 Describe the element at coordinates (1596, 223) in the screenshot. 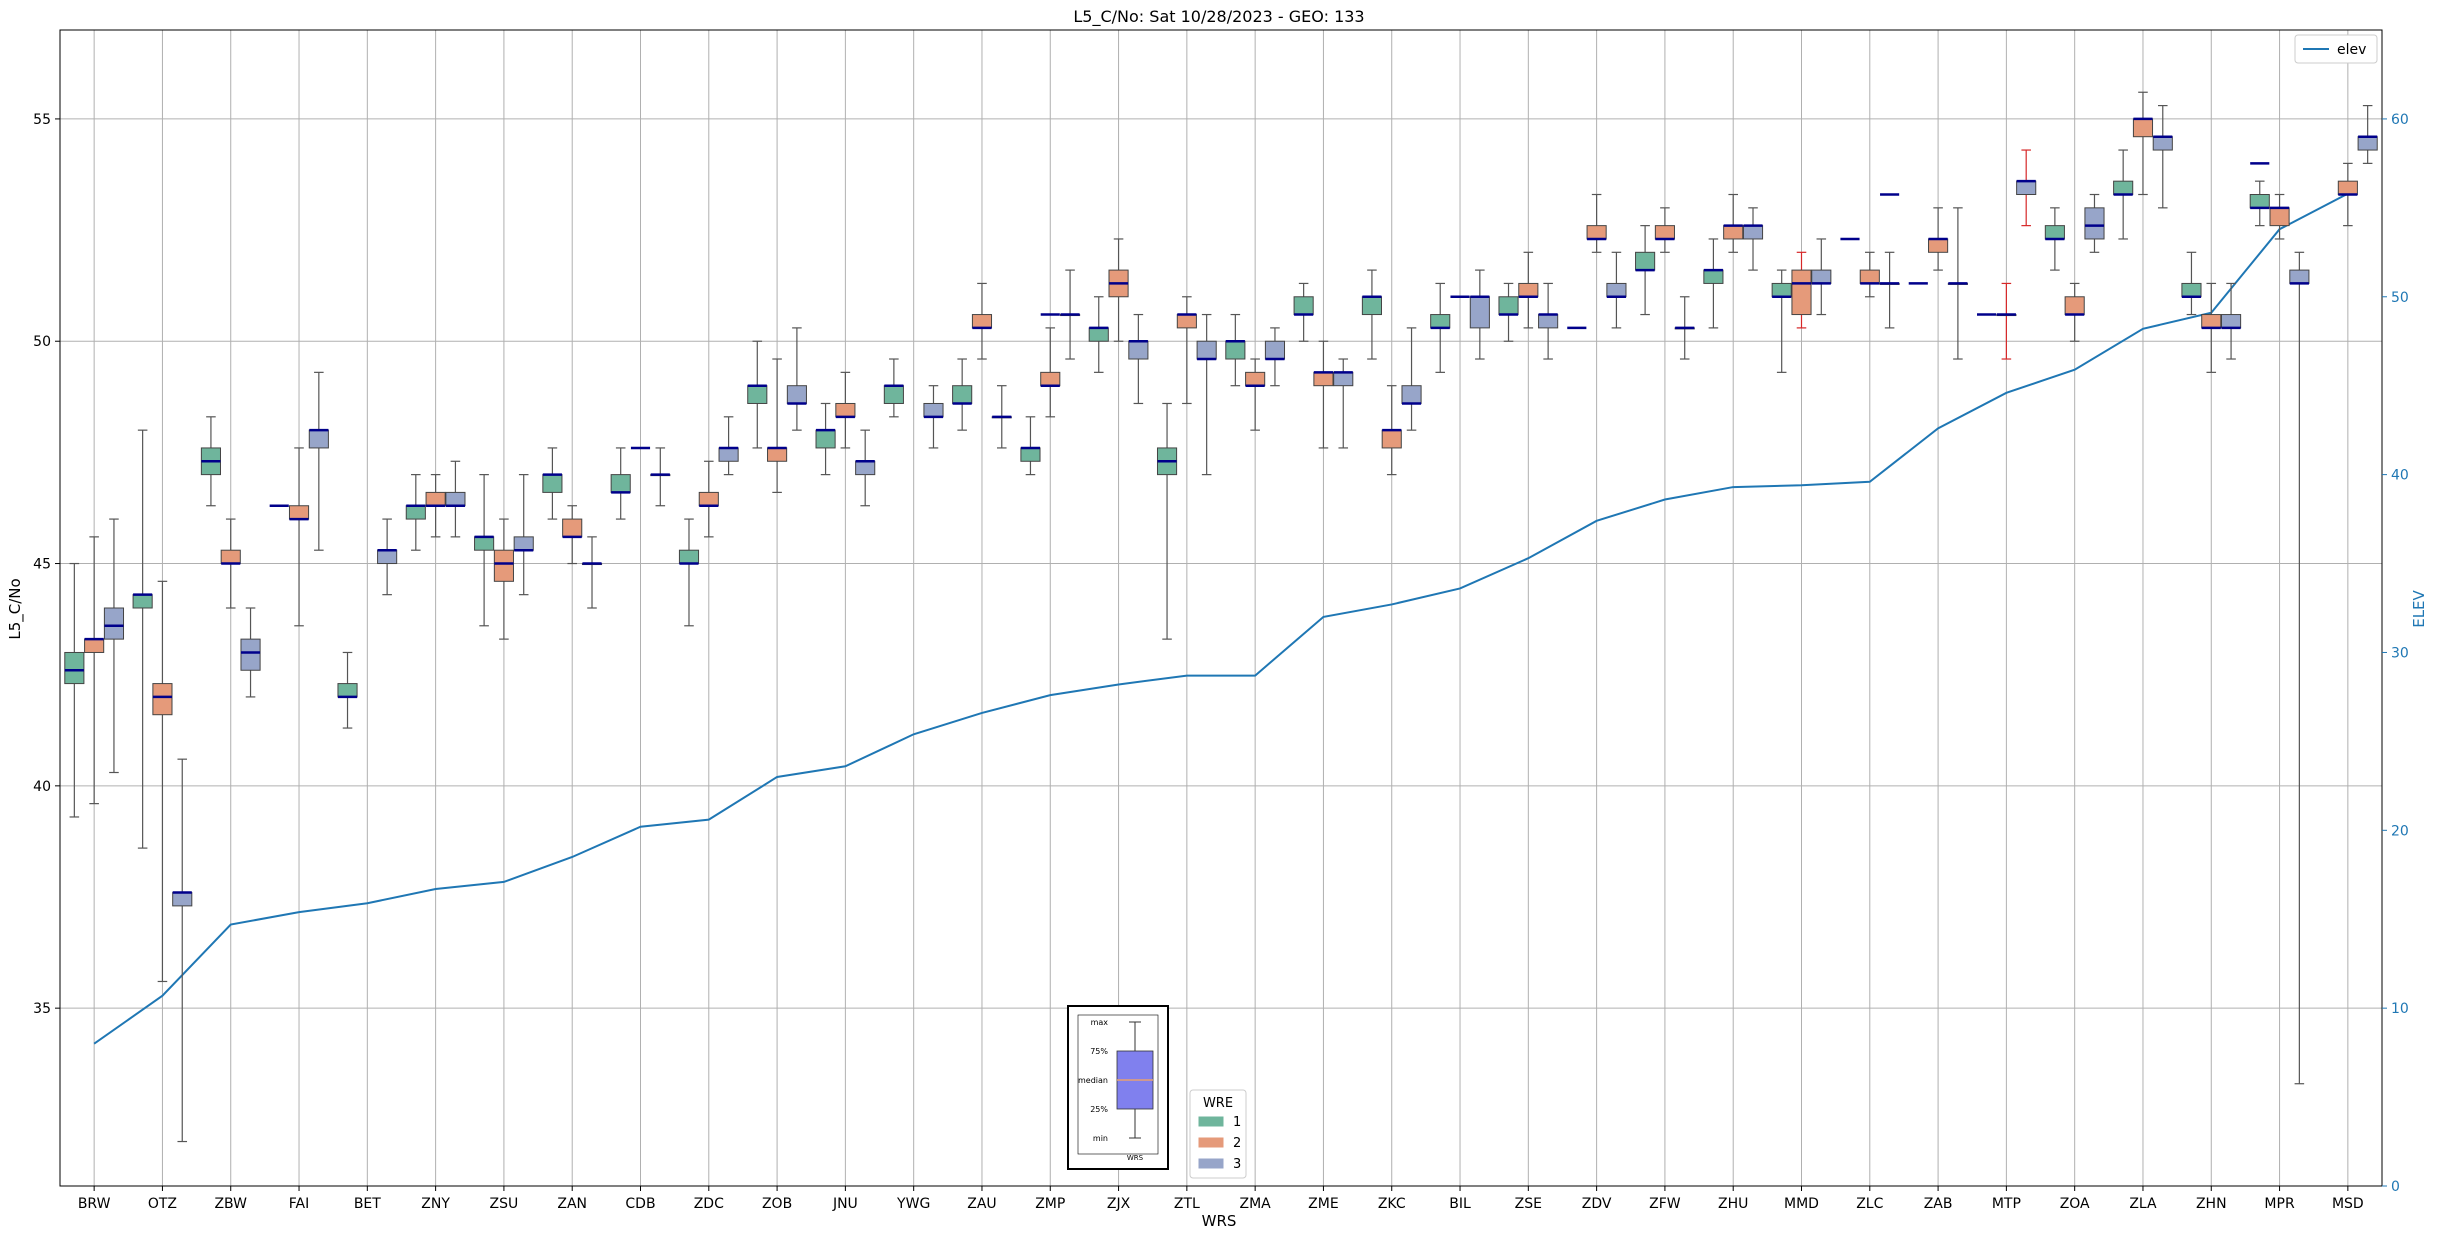

I see `box-wre-2-zdv` at that location.